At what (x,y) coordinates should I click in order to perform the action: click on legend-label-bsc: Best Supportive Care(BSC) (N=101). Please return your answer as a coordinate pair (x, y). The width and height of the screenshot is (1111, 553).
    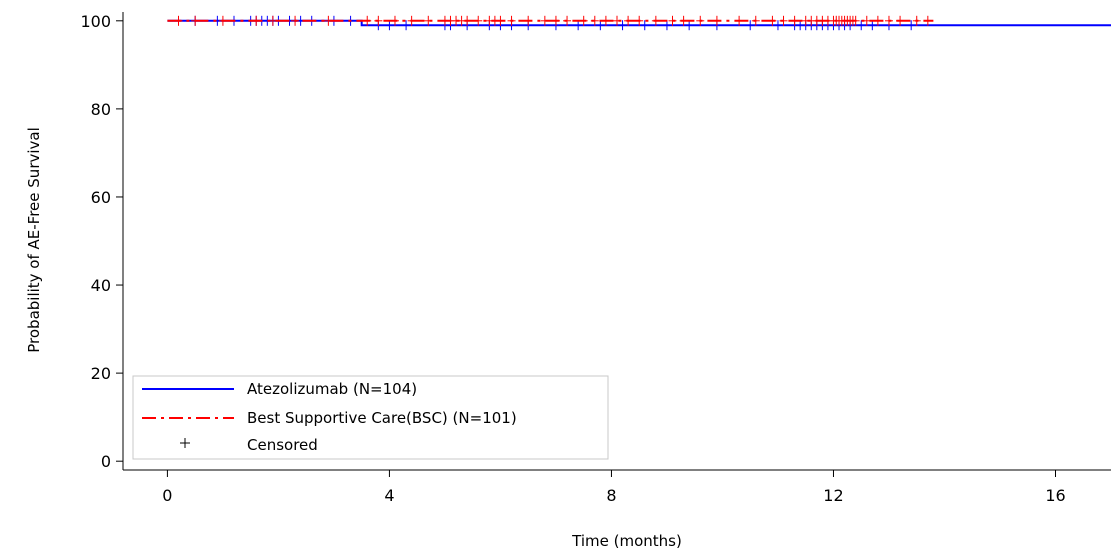
    Looking at the image, I should click on (382, 418).